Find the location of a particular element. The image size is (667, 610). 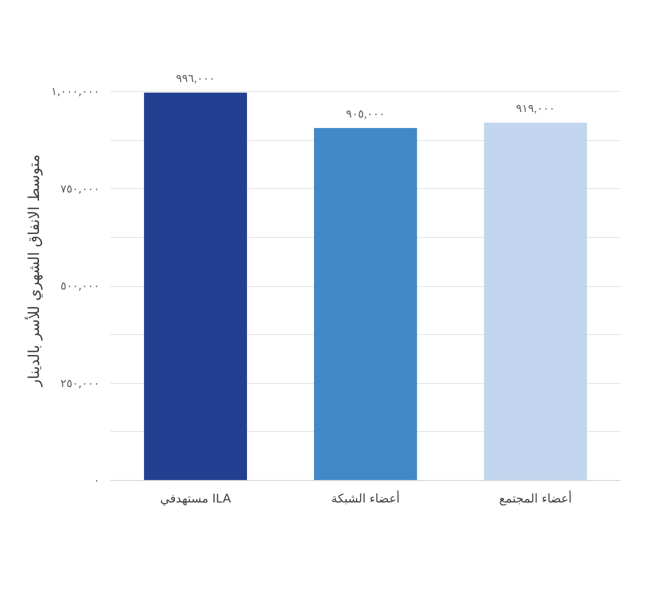

data-label: ٩٩٦,٠٠٠ is located at coordinates (195, 79).